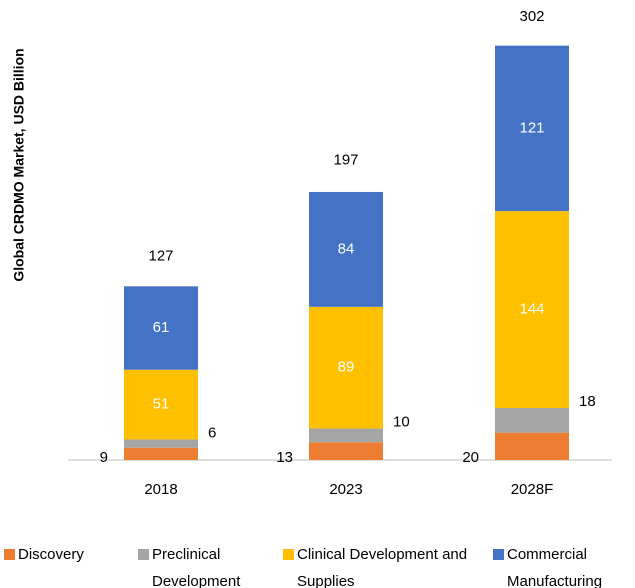  What do you see at coordinates (160, 489) in the screenshot?
I see `x-tick-label: 2018` at bounding box center [160, 489].